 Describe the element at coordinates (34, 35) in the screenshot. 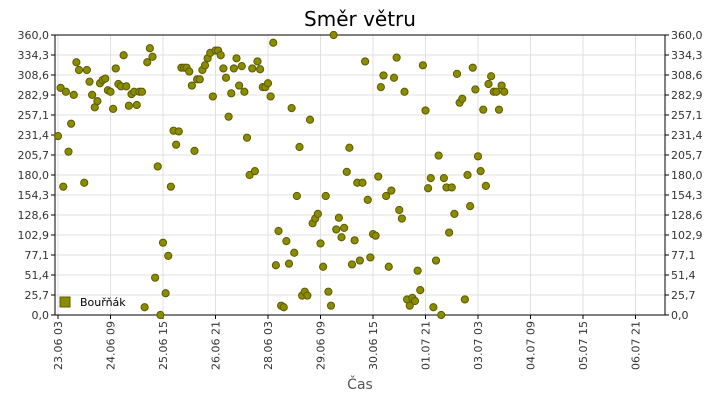

I see `y-tick-label-left: 360,0` at that location.